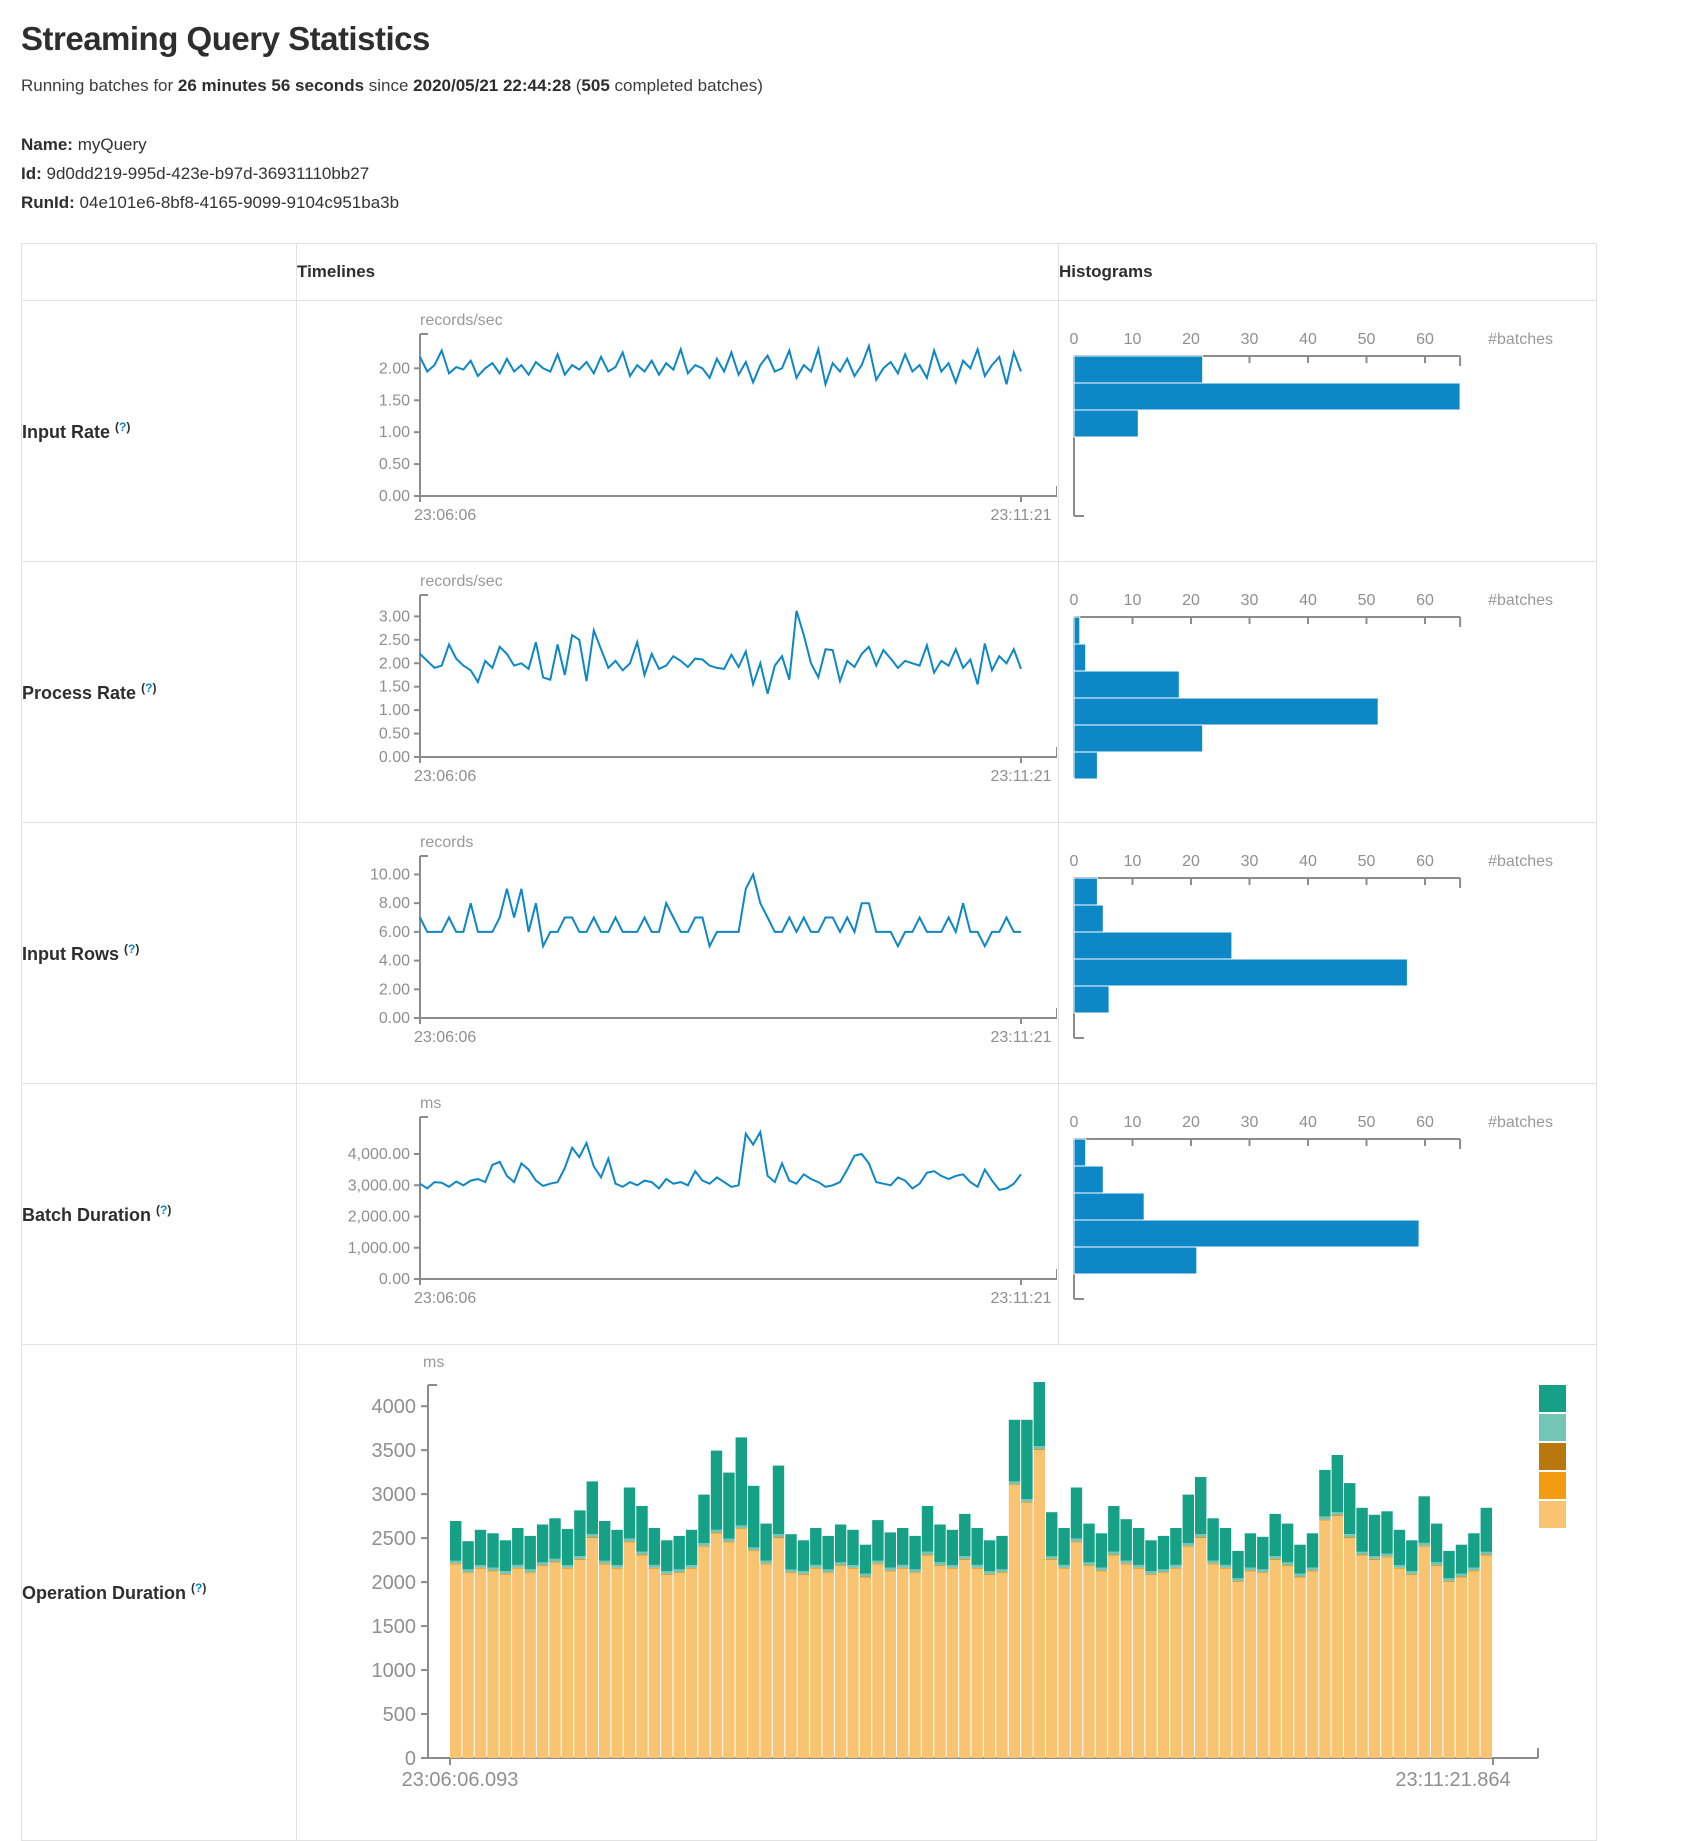 Image resolution: width=1693 pixels, height=1841 pixels. I want to click on operation-duration-label: Operation Duration, so click(104, 1593).